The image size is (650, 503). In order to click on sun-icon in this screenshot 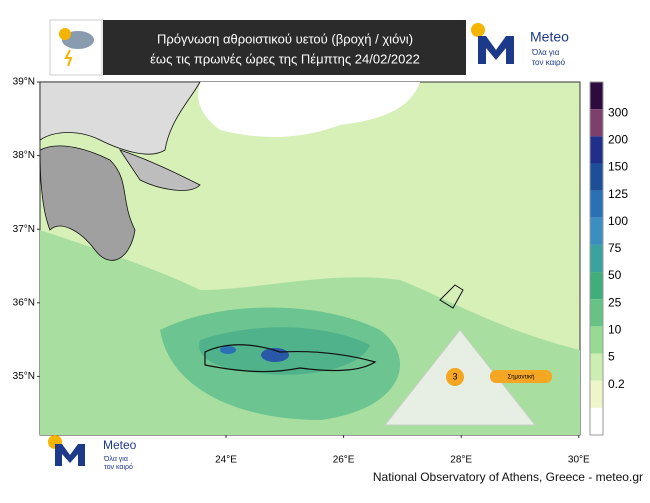, I will do `click(65, 34)`.